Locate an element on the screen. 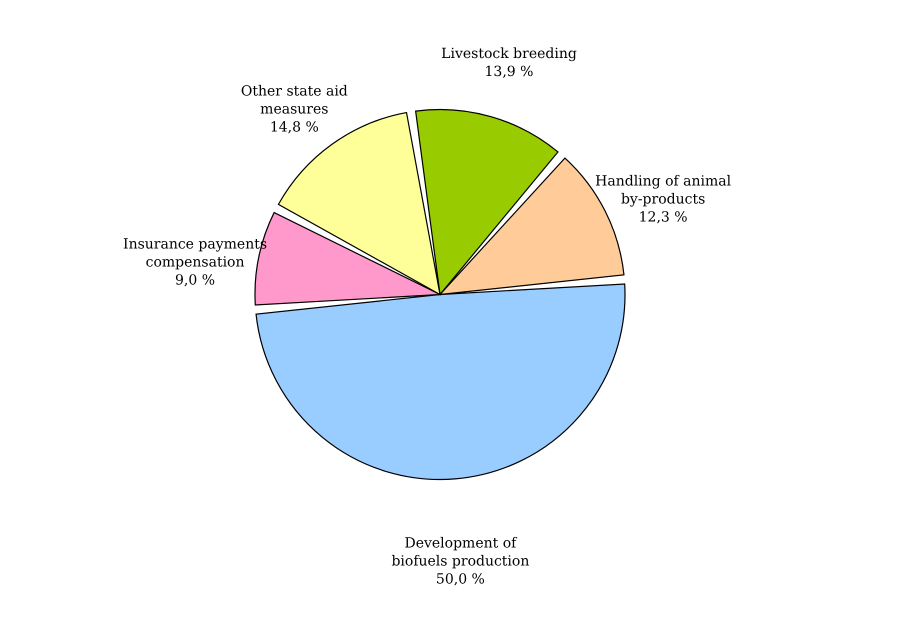 This screenshot has height=619, width=910. slice-label: Development of biofuels production is located at coordinates (460, 553).